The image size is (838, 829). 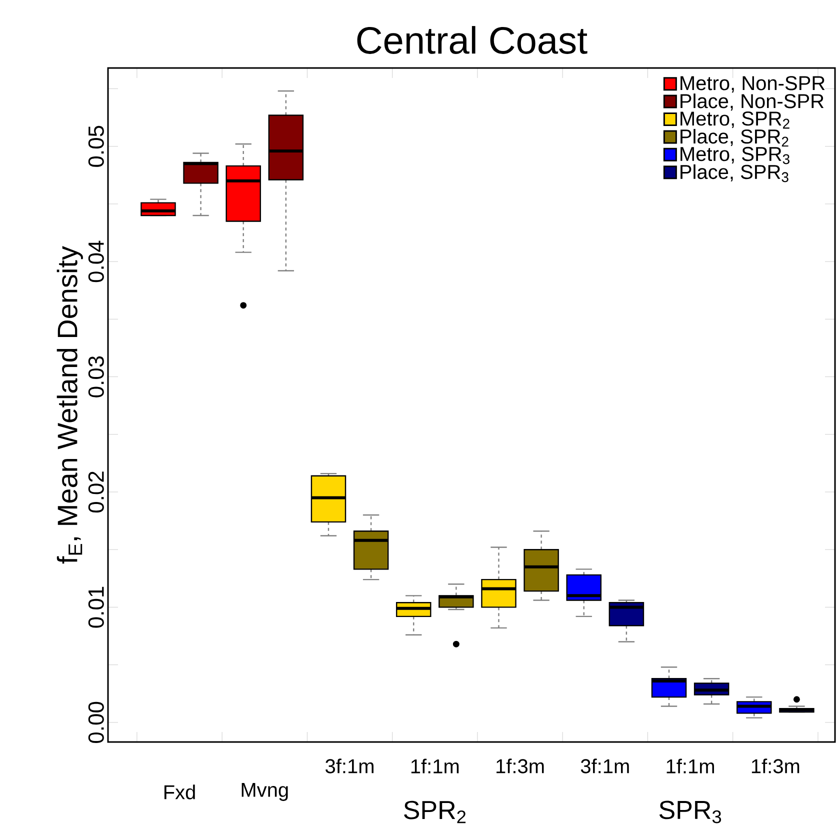 I want to click on legend-label: Place, SPR$_{2}$, so click(x=734, y=137).